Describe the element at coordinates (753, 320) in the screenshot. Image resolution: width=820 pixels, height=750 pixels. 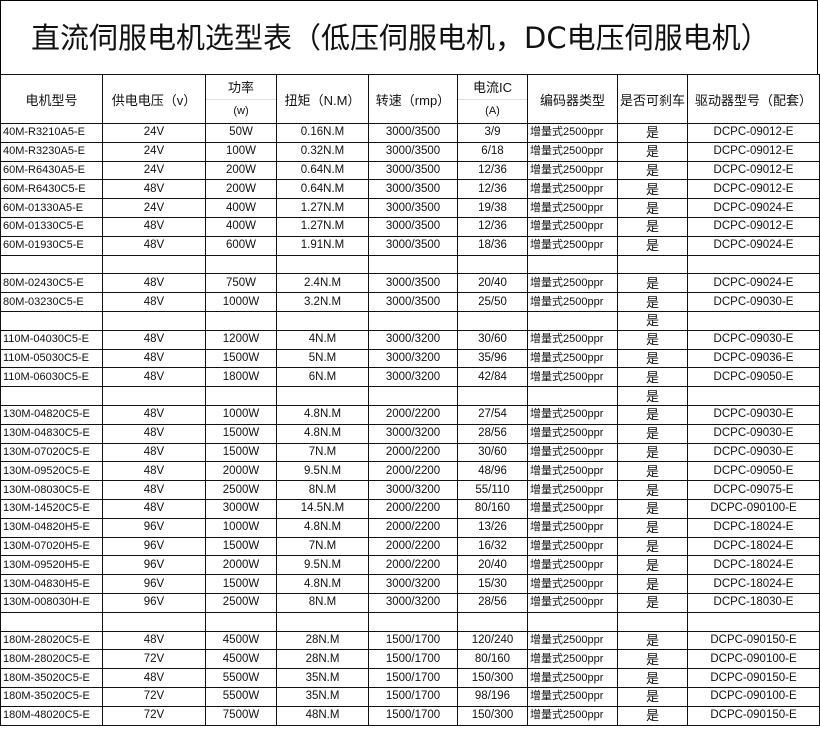
I see `cell-driver` at that location.